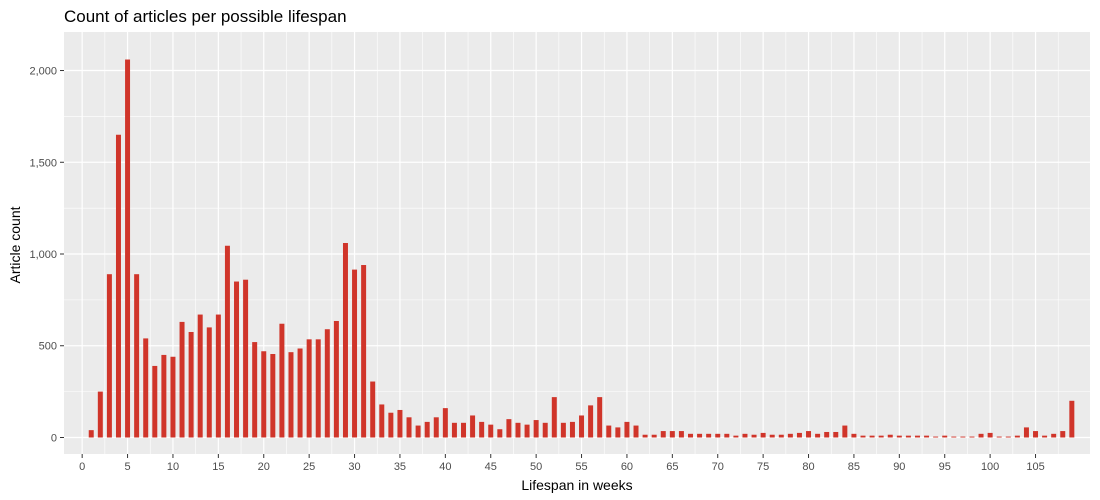 Image resolution: width=1100 pixels, height=500 pixels. Describe the element at coordinates (205, 16) in the screenshot. I see `chart-title: Count of articles per possible lifespan` at that location.